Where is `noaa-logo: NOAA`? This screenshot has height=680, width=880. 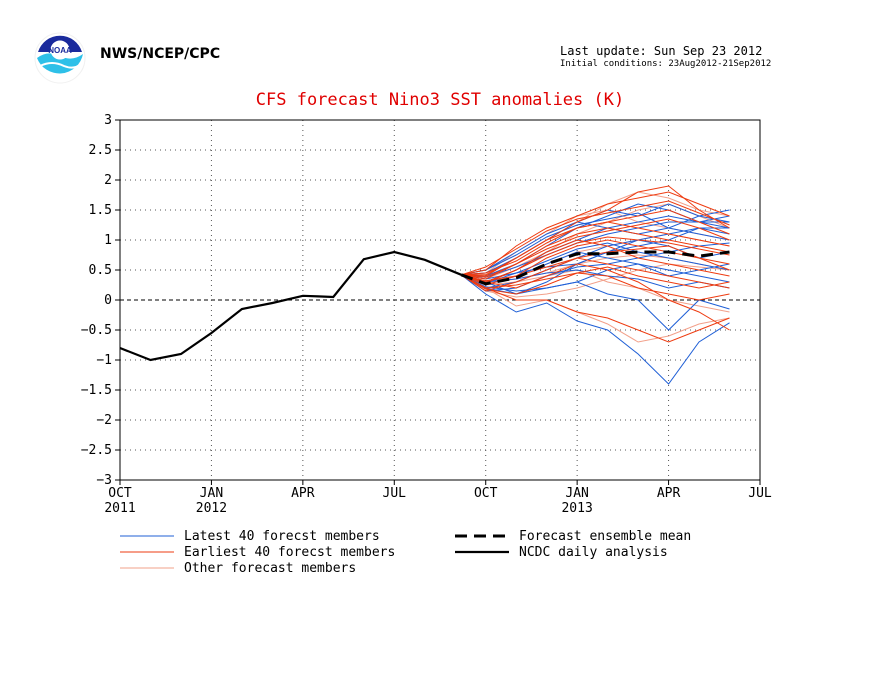 noaa-logo: NOAA is located at coordinates (60, 58).